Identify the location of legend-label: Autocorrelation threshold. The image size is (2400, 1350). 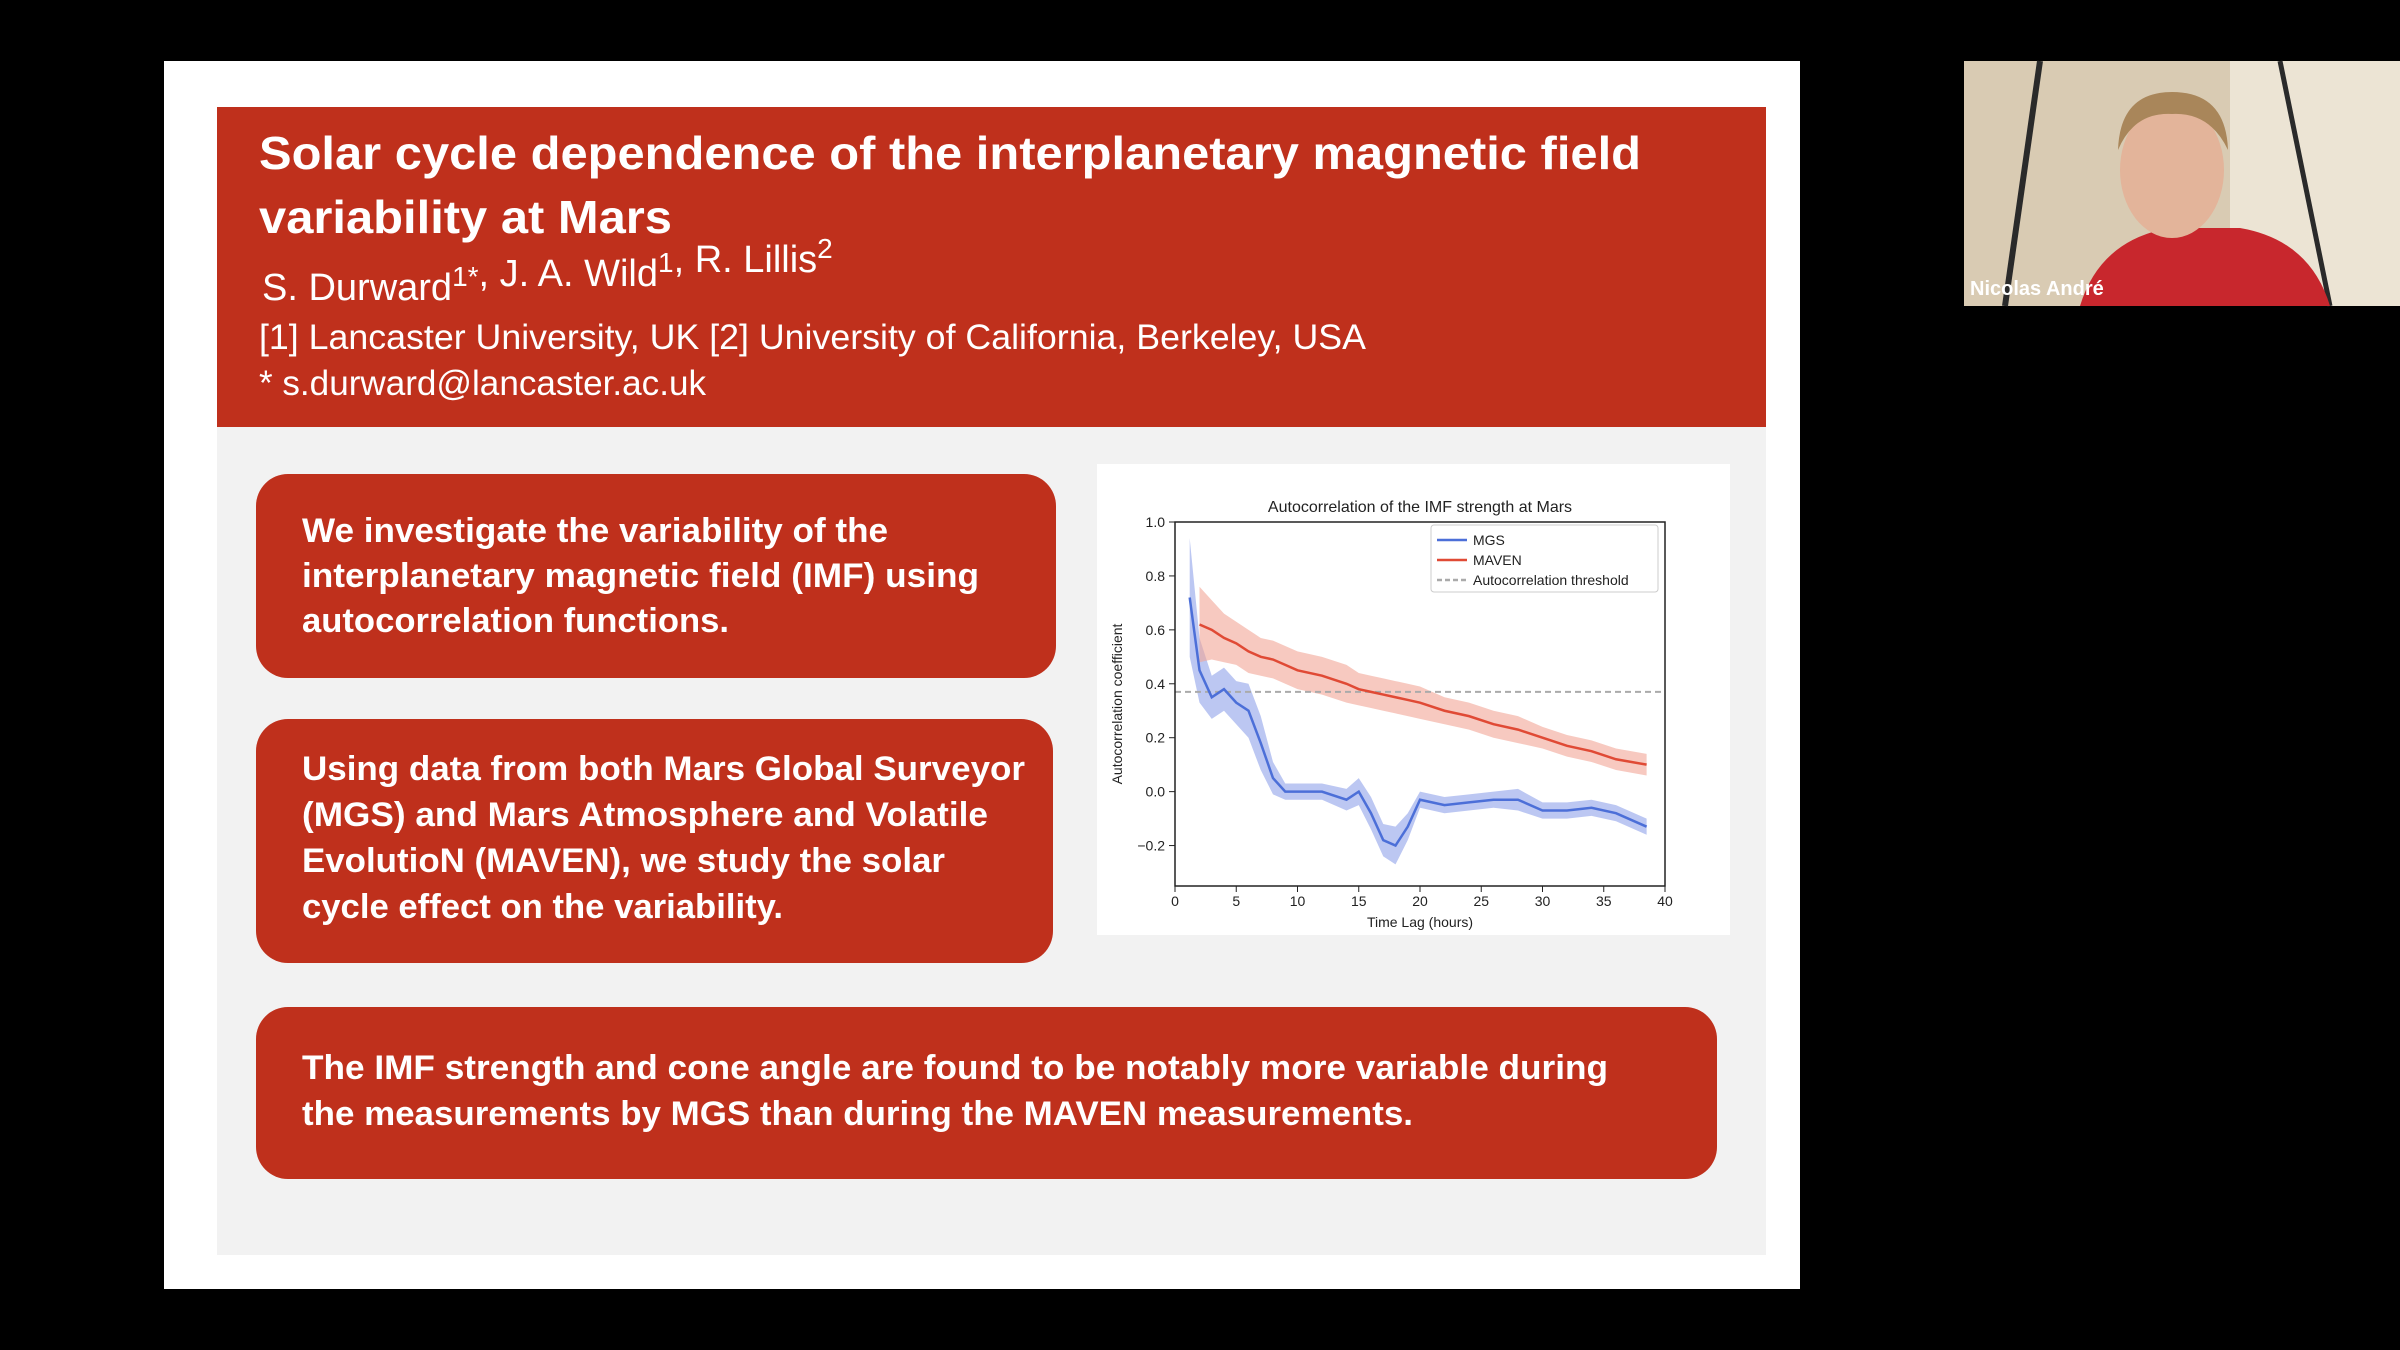
(1551, 580).